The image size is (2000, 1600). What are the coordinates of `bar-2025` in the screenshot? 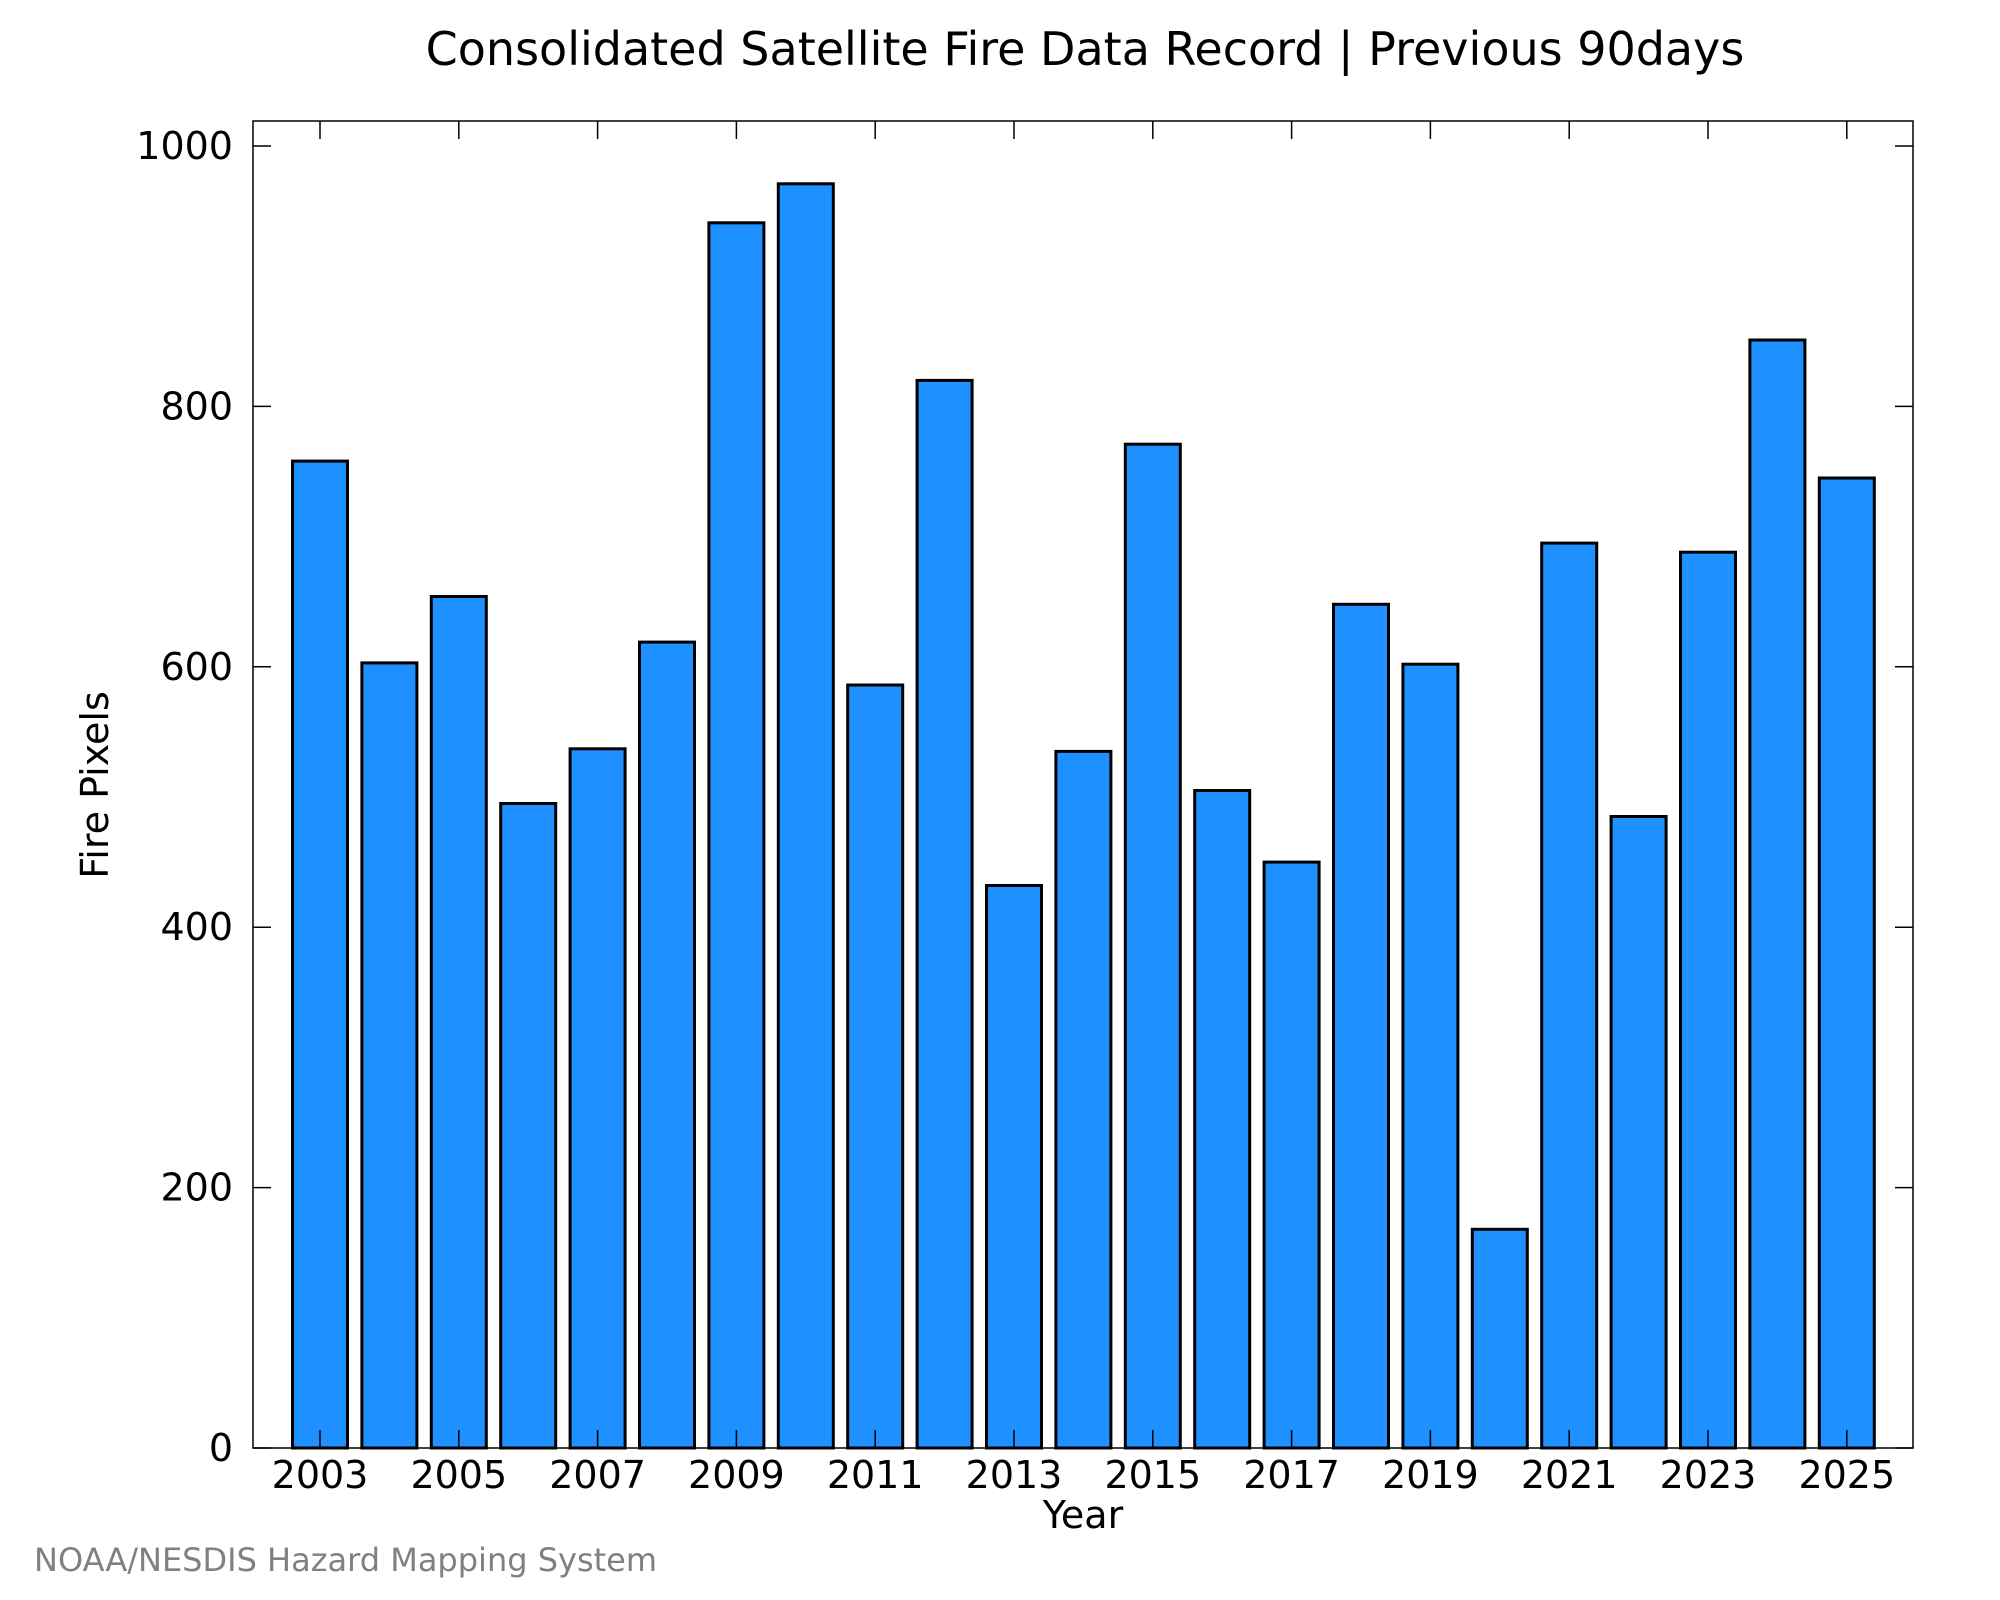 It's located at (1846, 963).